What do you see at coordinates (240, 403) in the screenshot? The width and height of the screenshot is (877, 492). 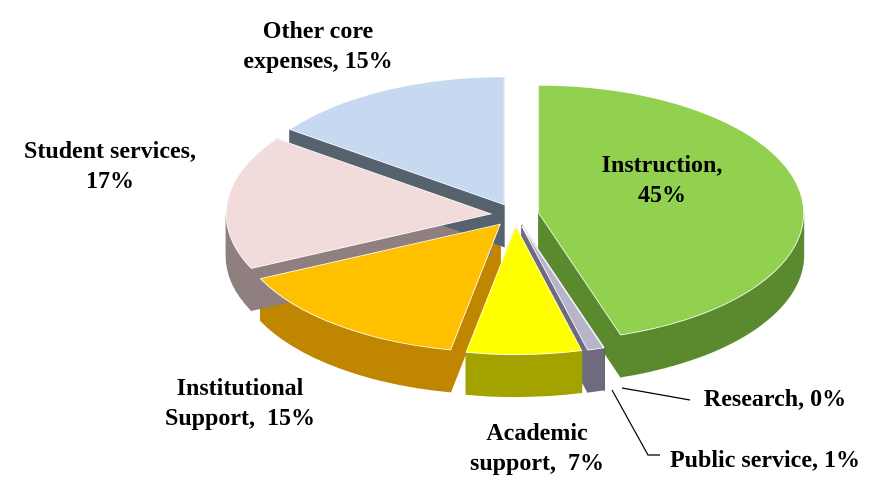 I see `data-label: Institutional Support, 15%` at bounding box center [240, 403].